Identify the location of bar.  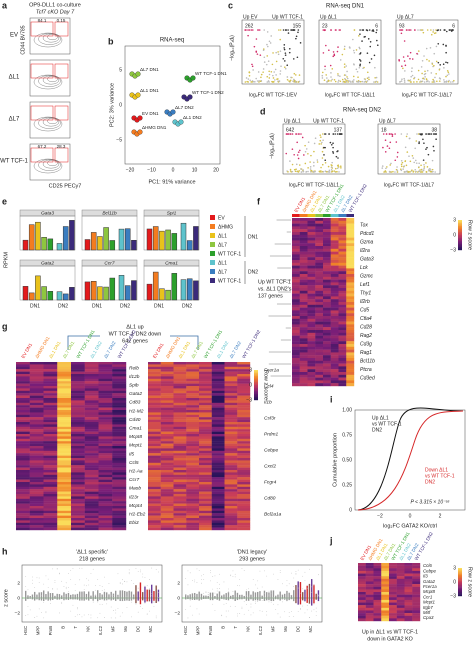
(65, 238).